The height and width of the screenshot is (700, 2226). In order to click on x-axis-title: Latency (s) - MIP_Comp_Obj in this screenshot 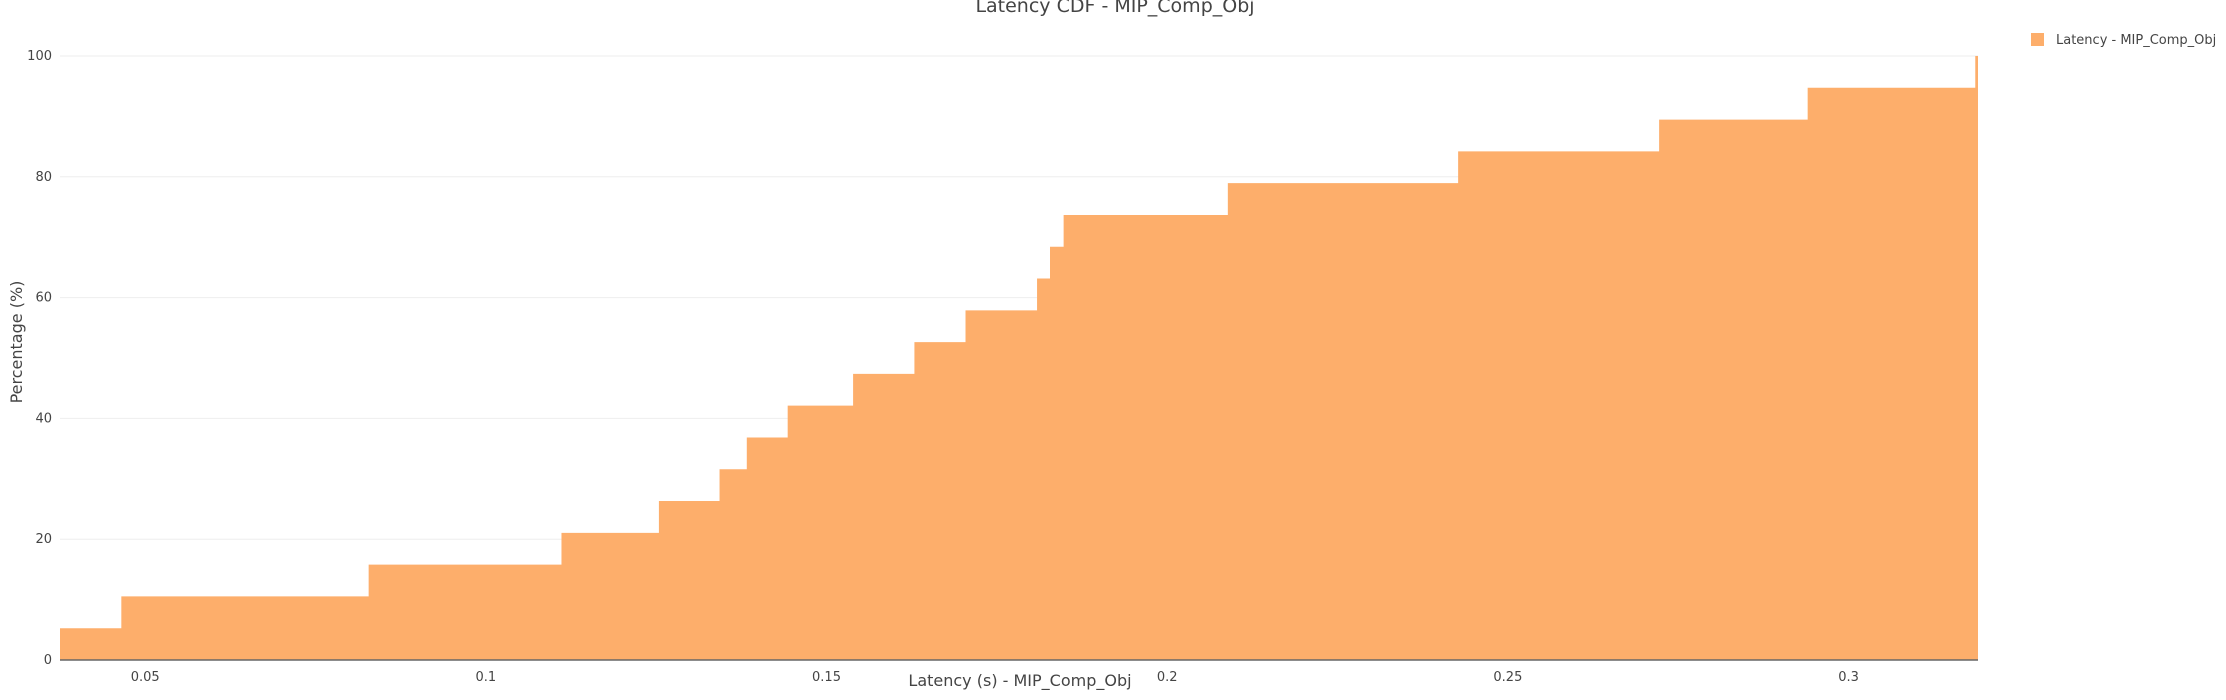, I will do `click(1019, 681)`.